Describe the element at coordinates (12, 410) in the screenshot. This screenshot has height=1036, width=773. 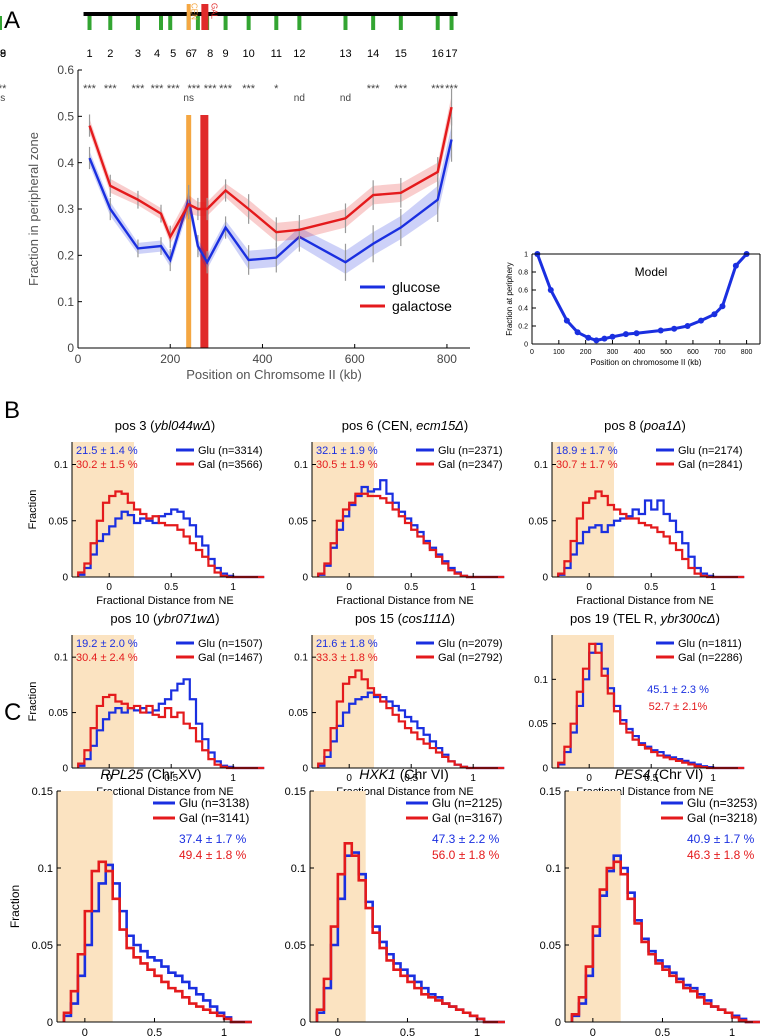
I see `panel-letter-b: B` at that location.